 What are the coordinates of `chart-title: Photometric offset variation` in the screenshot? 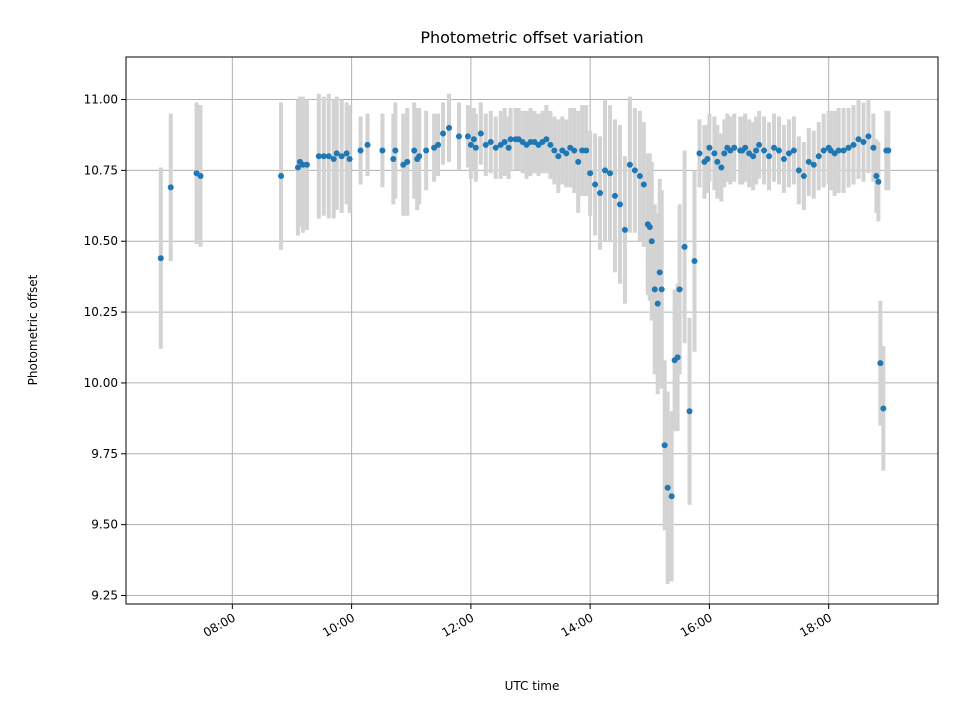 It's located at (531, 37).